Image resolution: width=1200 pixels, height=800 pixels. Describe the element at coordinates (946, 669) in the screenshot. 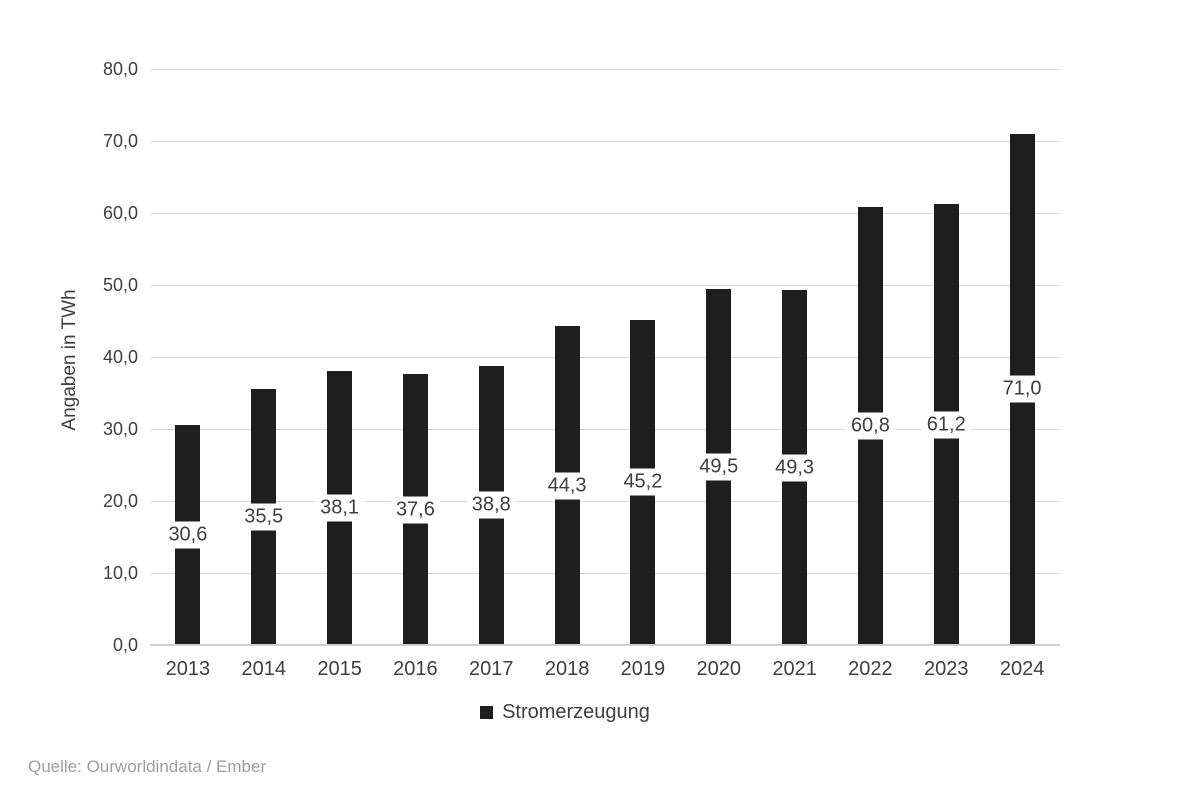

I see `x-axis-tick-label: 2023` at that location.